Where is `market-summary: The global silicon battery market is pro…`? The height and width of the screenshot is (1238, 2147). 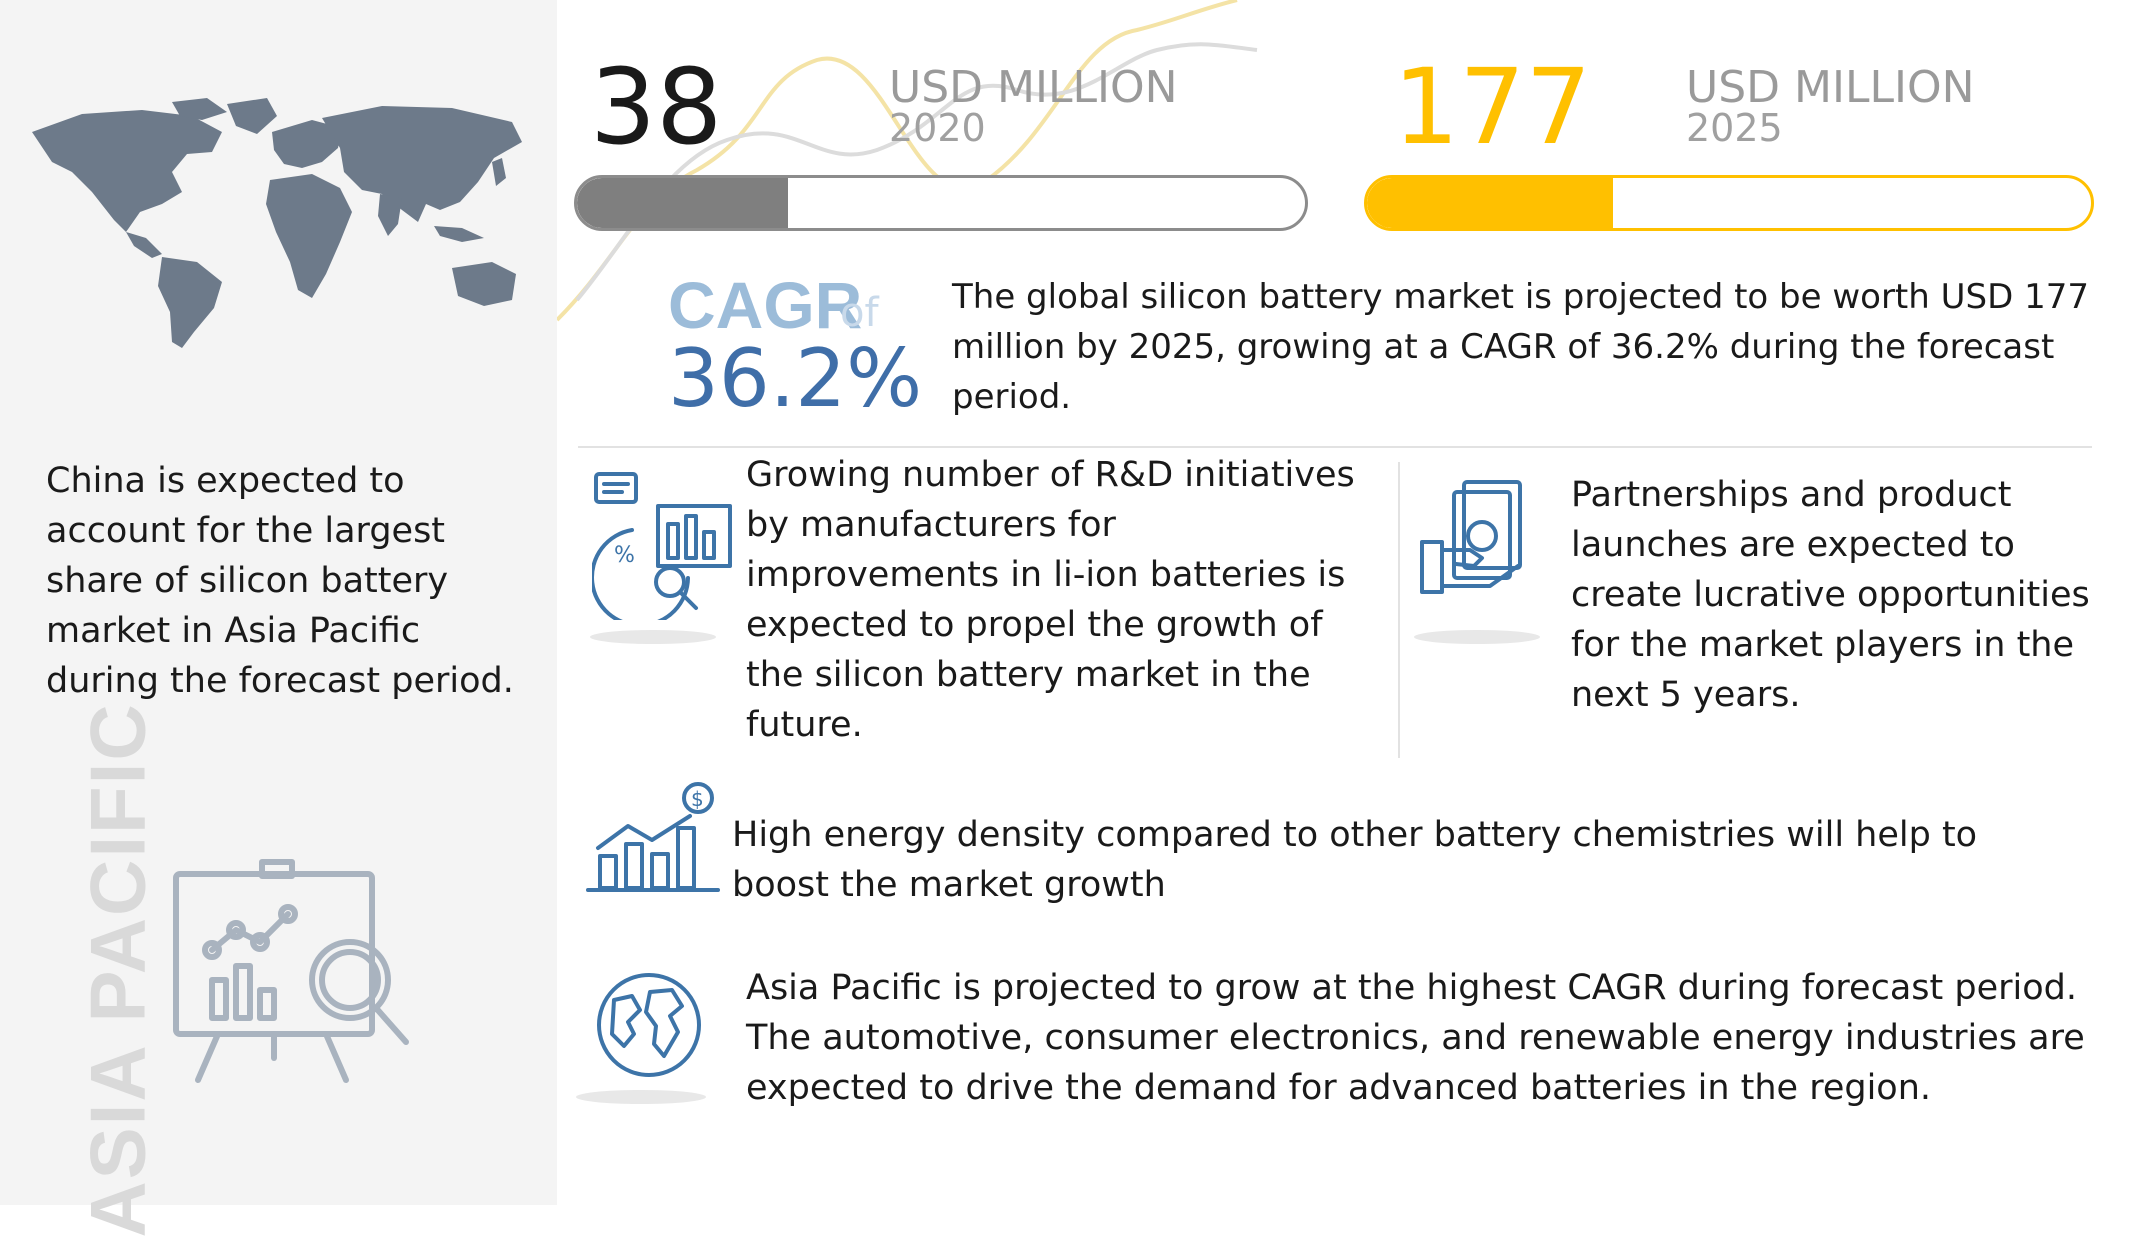
market-summary: The global silicon battery market is pro… is located at coordinates (1520, 347).